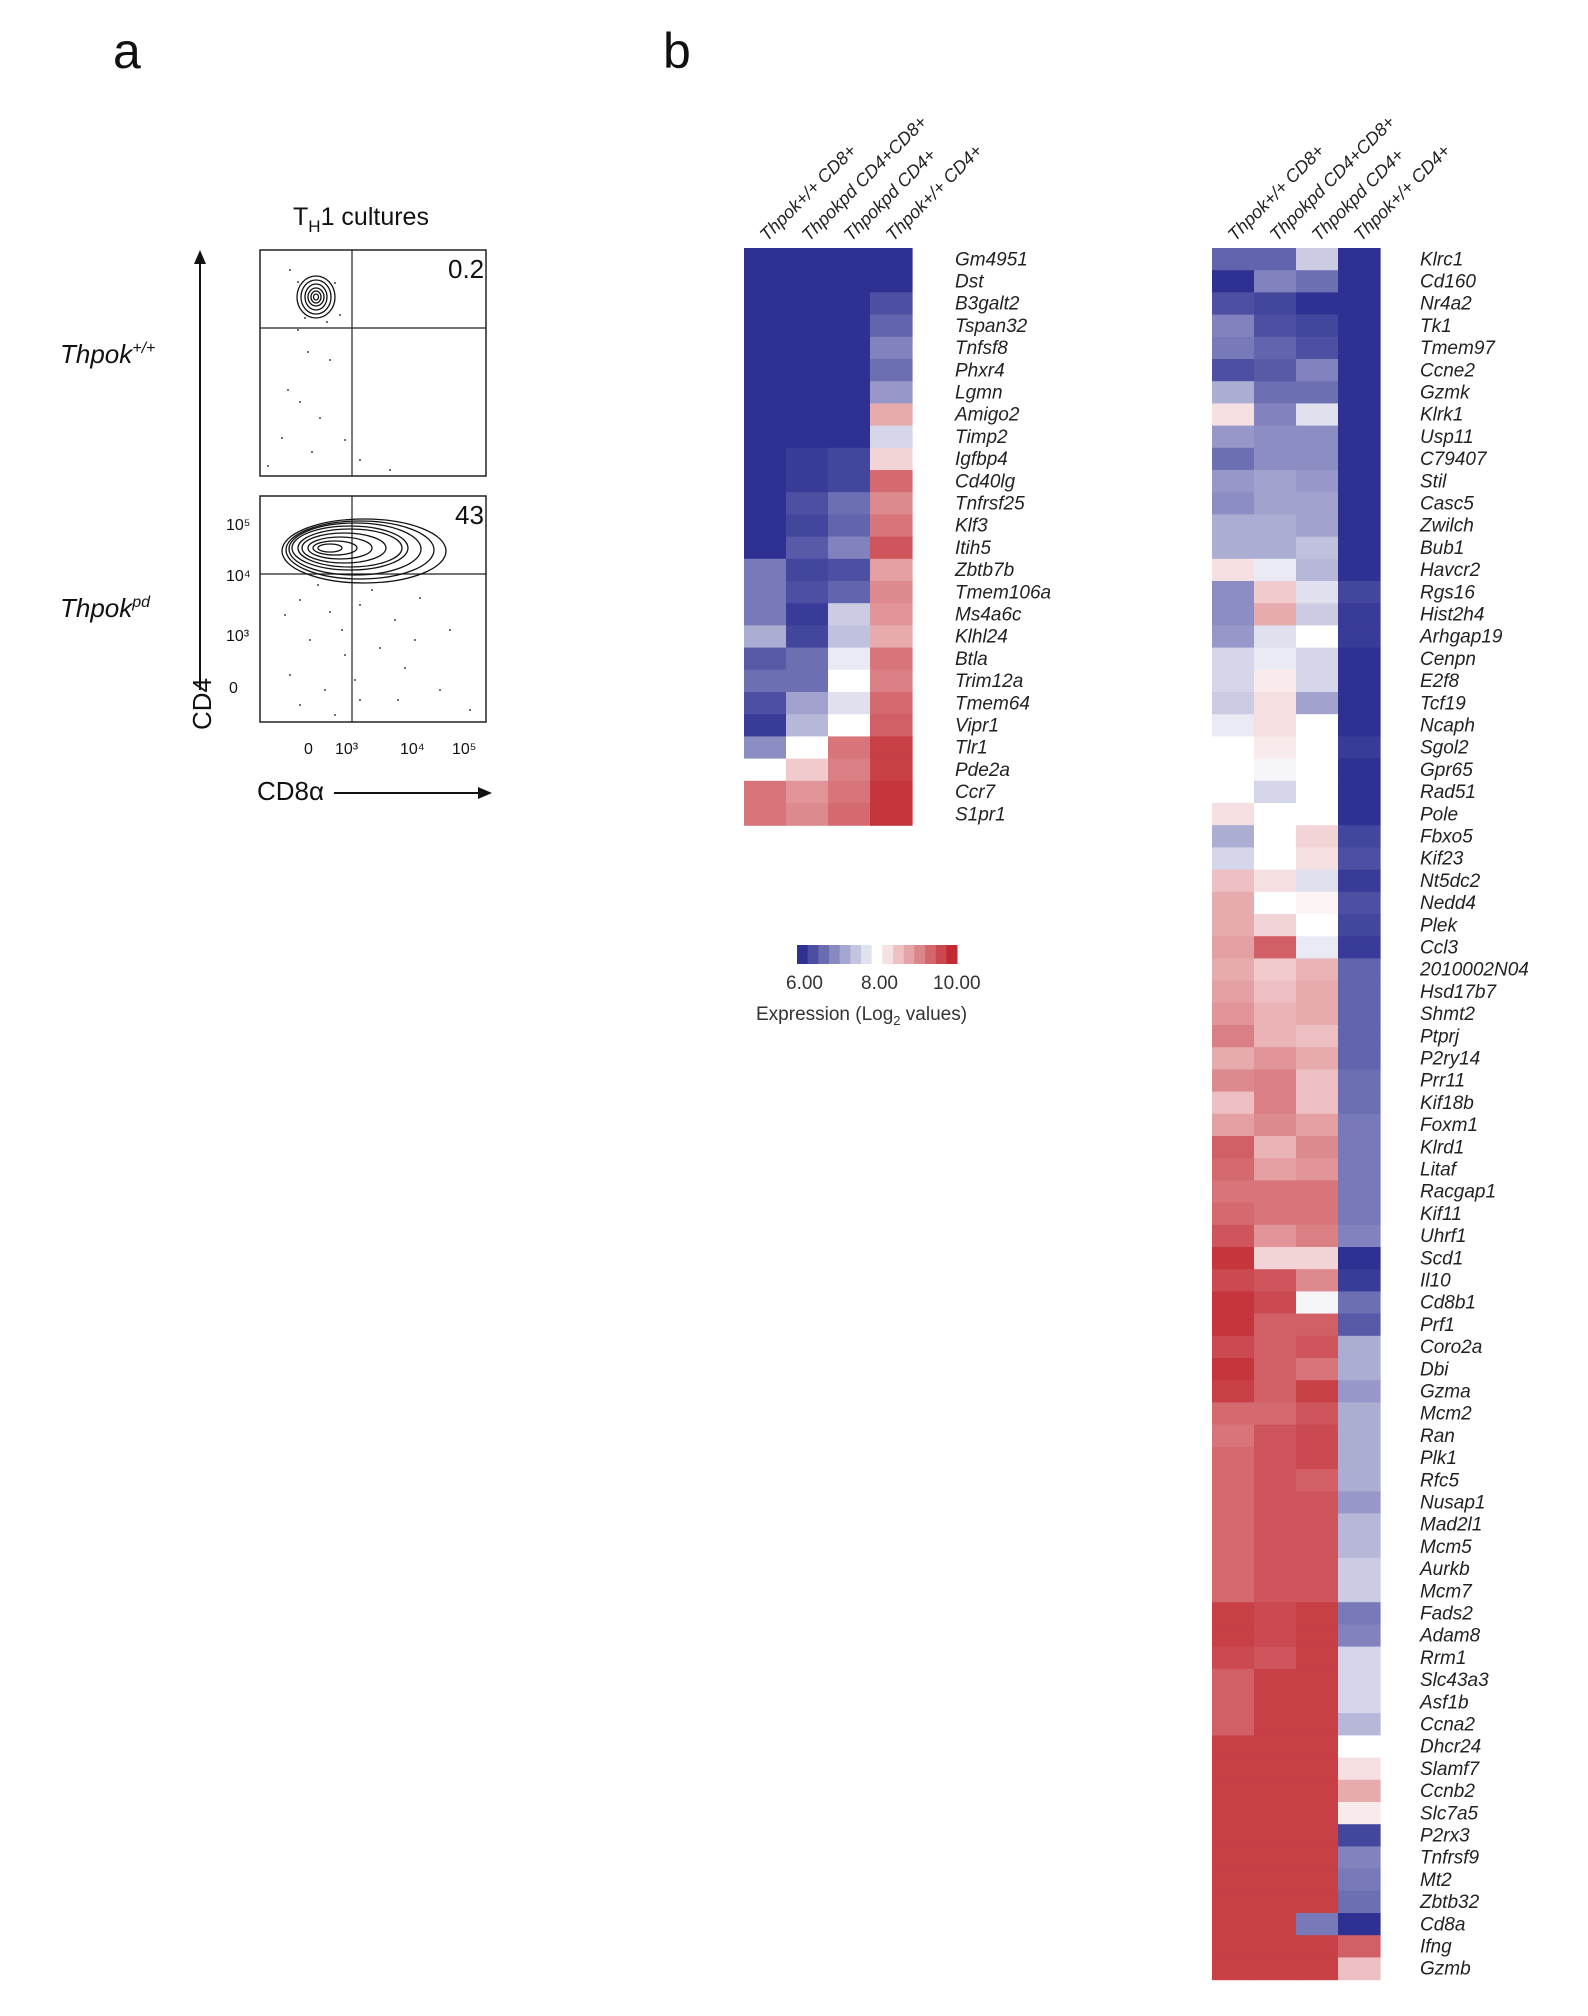 The width and height of the screenshot is (1588, 2016). Describe the element at coordinates (1438, 1458) in the screenshot. I see `gene-label: Plk1` at that location.